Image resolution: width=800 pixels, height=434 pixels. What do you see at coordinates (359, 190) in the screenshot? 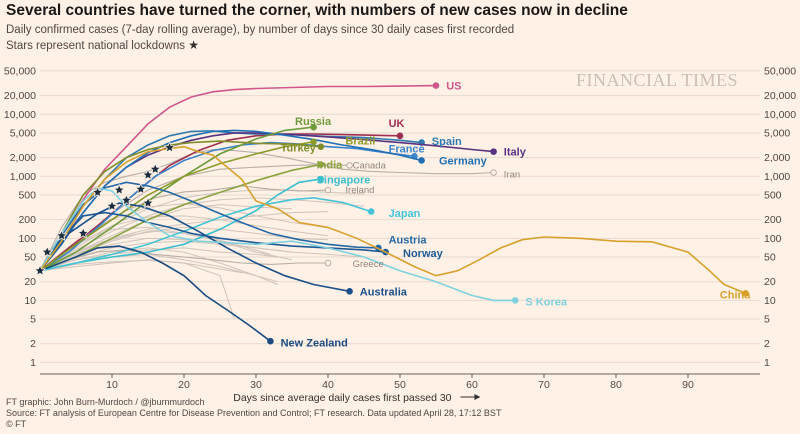
I see `series-label: Ireland` at bounding box center [359, 190].